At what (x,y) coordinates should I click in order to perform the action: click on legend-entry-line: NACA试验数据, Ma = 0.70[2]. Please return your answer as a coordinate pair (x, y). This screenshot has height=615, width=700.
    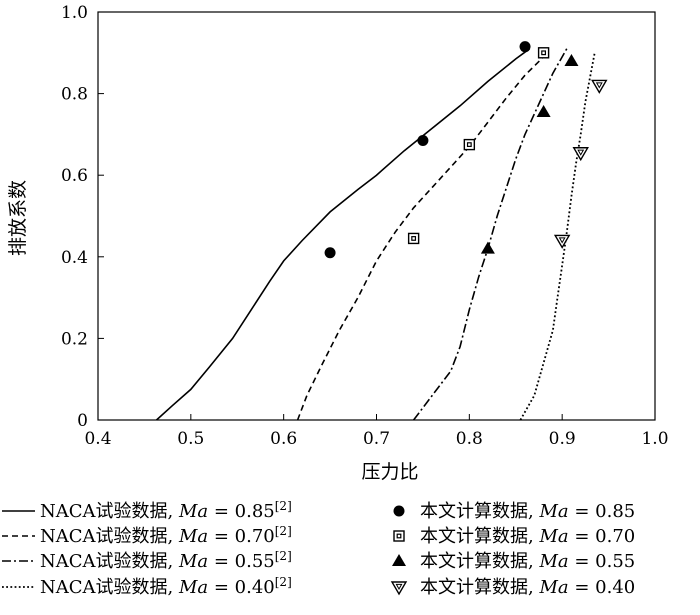
    Looking at the image, I should click on (166, 535).